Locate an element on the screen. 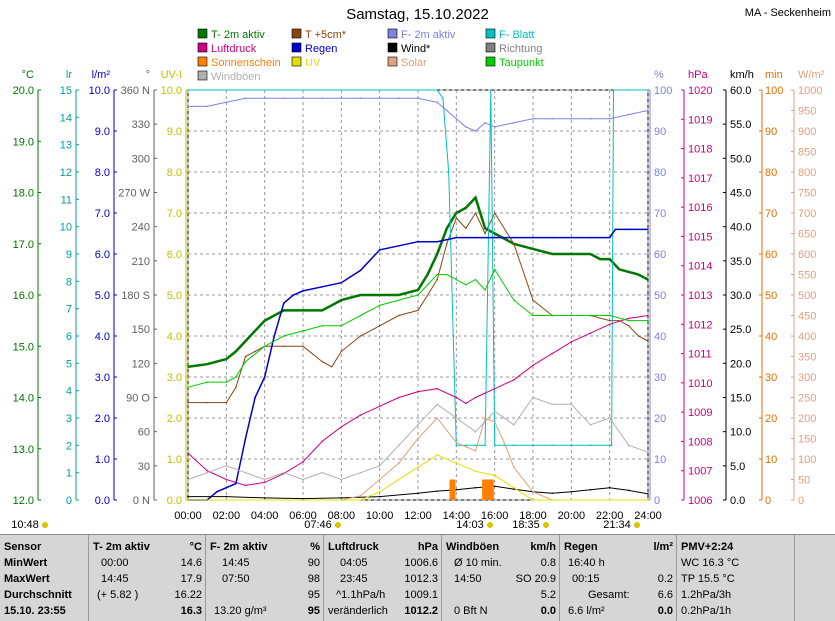 The width and height of the screenshot is (835, 621). axis-tick-label: 1009 is located at coordinates (700, 413).